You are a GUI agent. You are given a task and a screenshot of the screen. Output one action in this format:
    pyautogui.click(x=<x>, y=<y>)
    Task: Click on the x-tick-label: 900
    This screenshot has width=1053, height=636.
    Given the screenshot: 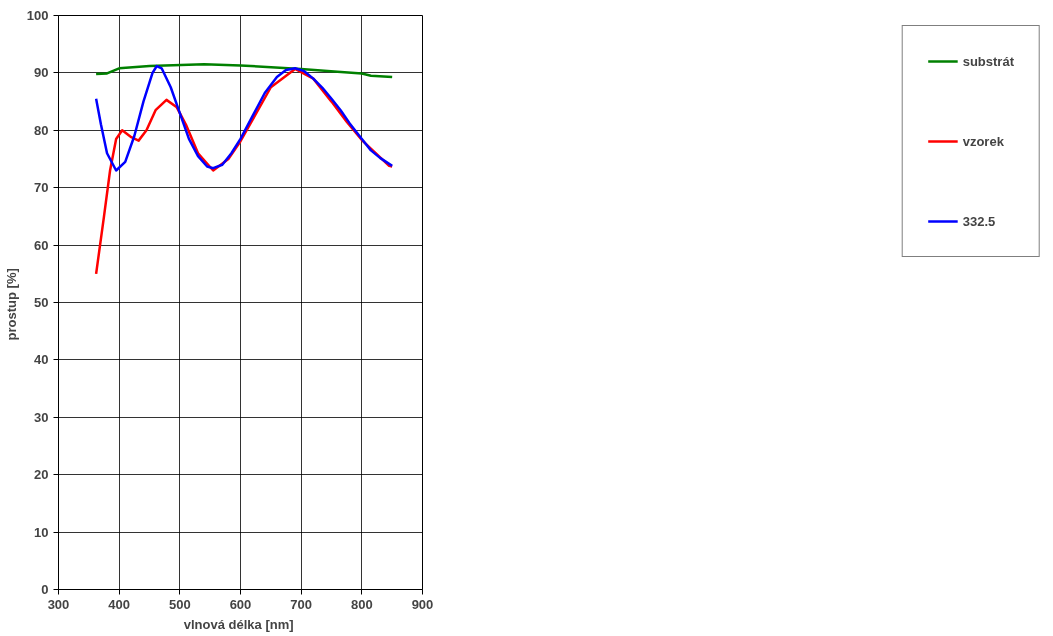 What is the action you would take?
    pyautogui.click(x=422, y=604)
    